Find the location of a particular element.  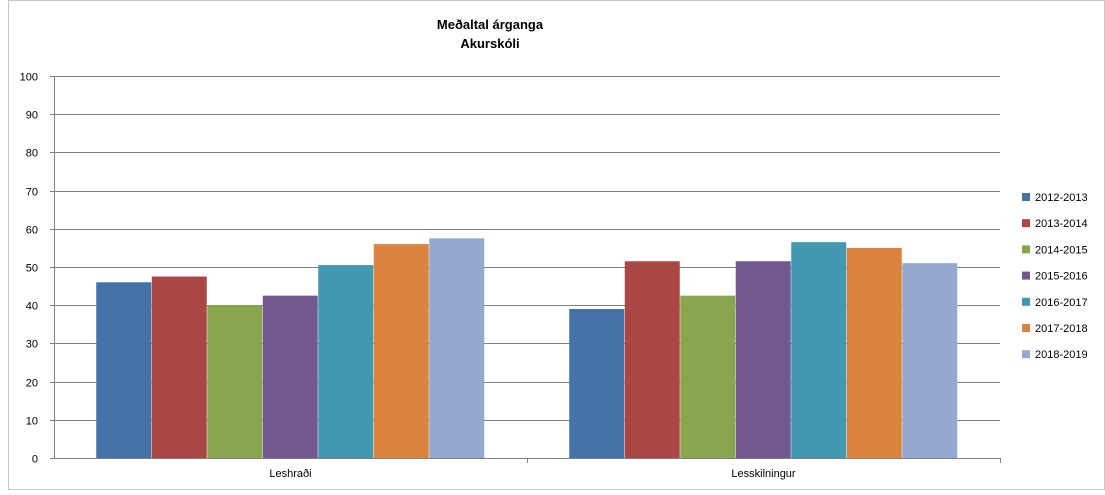

chart-title: Meðaltal árganga is located at coordinates (490, 24).